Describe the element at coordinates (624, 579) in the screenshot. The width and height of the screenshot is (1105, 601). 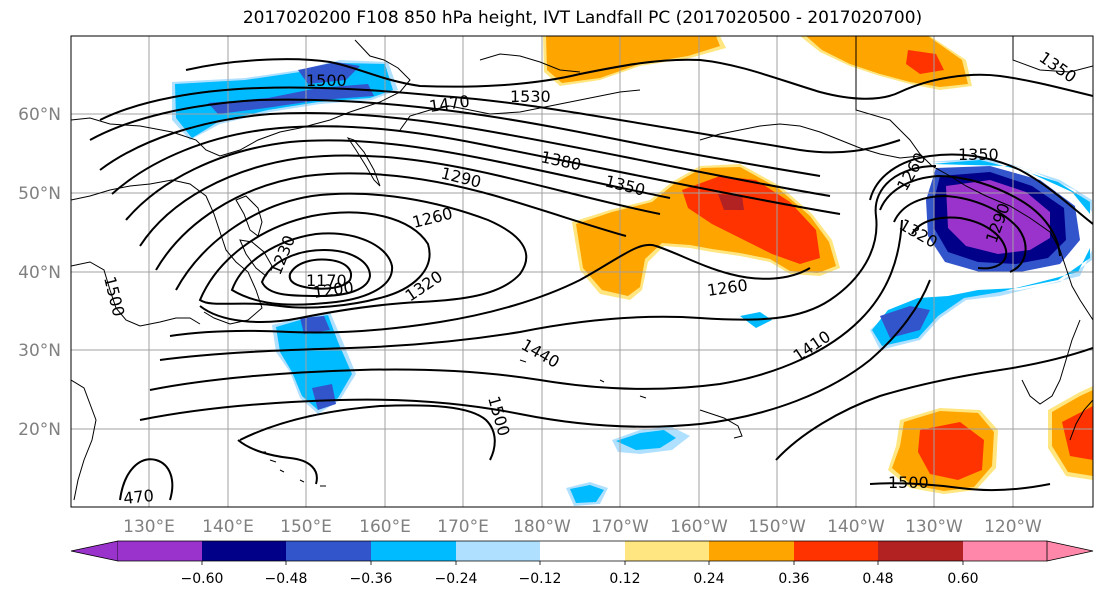
I see `colorbar-tick-label: 0.12` at that location.